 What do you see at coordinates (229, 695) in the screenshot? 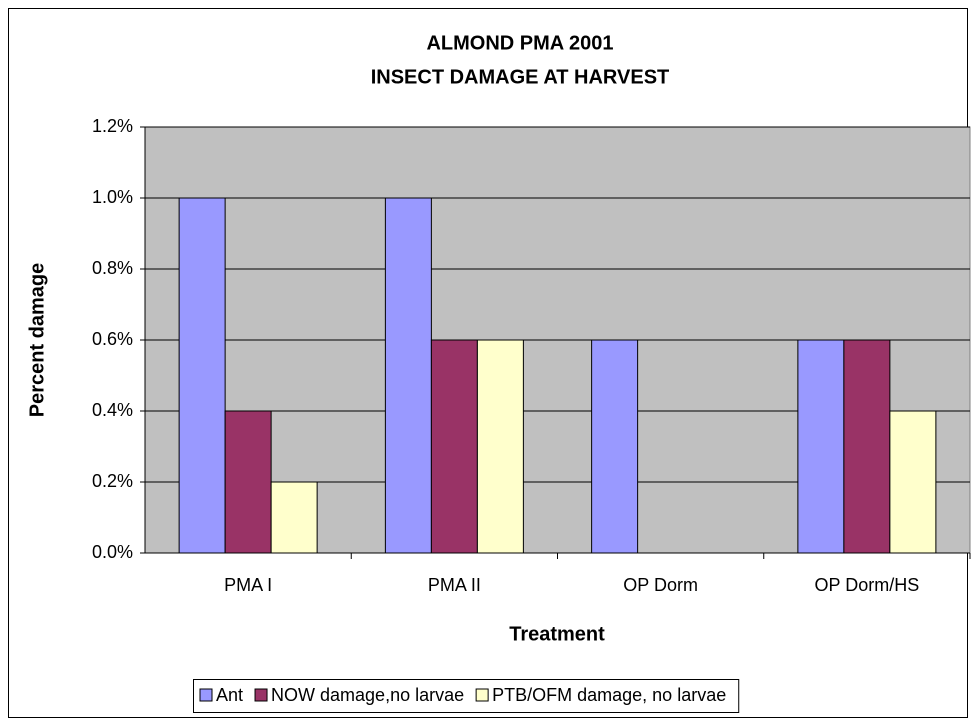
I see `legend-label: Ant` at bounding box center [229, 695].